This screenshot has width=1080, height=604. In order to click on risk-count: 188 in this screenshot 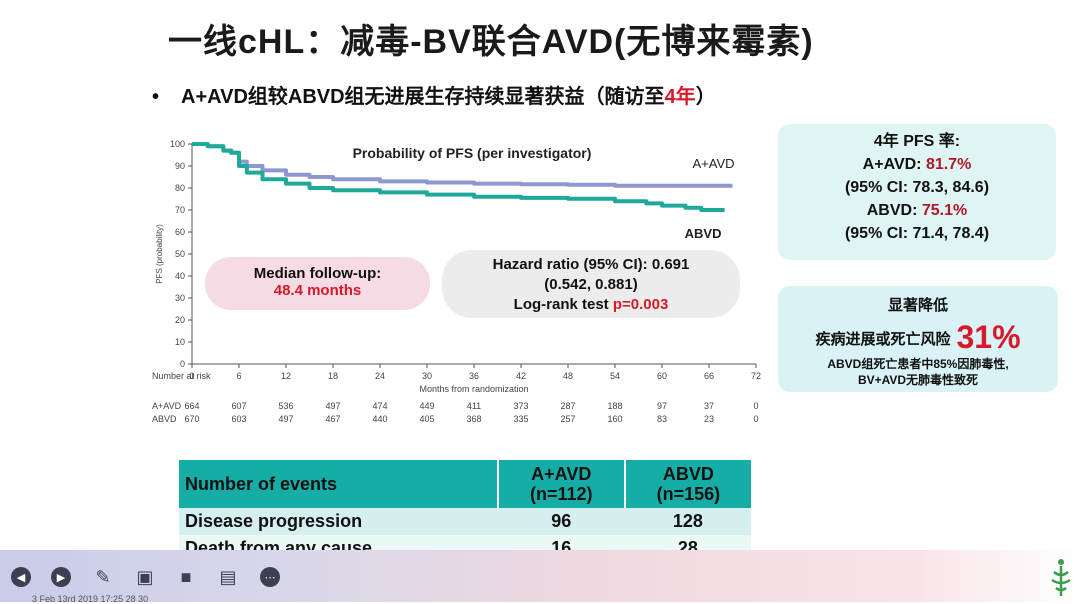, I will do `click(614, 406)`.